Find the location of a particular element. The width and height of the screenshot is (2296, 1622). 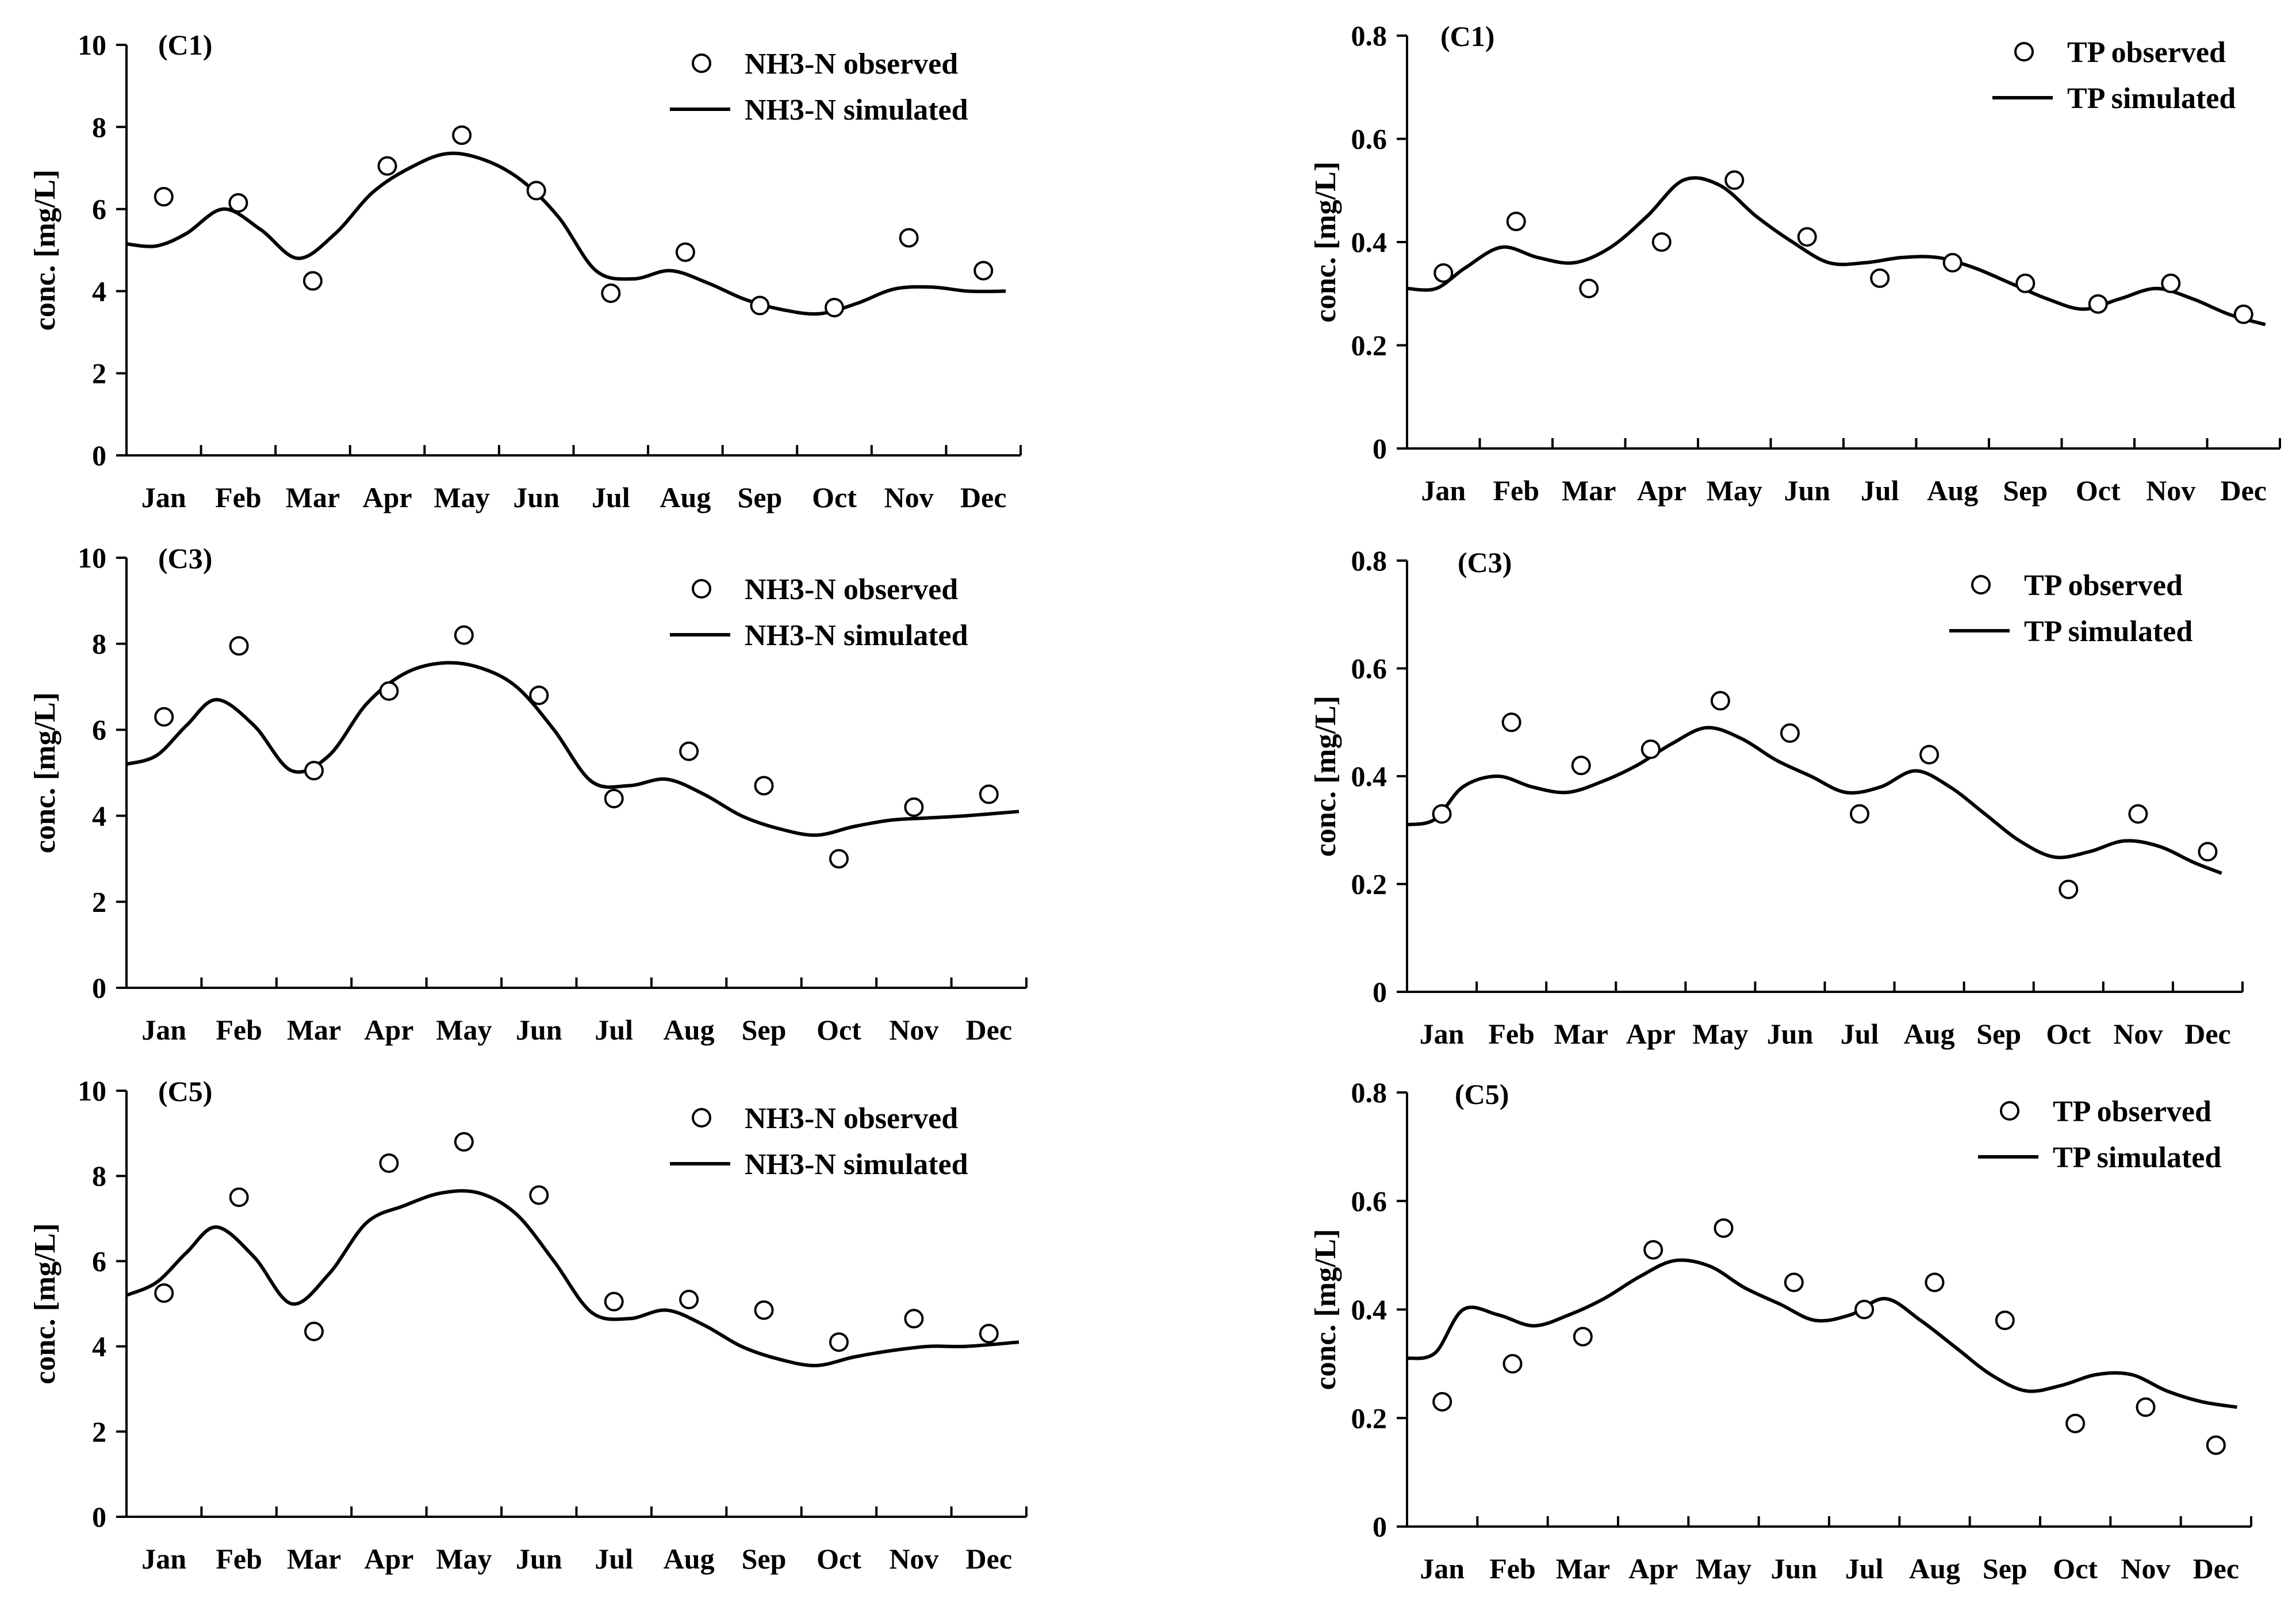

panel-label: (C3) is located at coordinates (1485, 562).